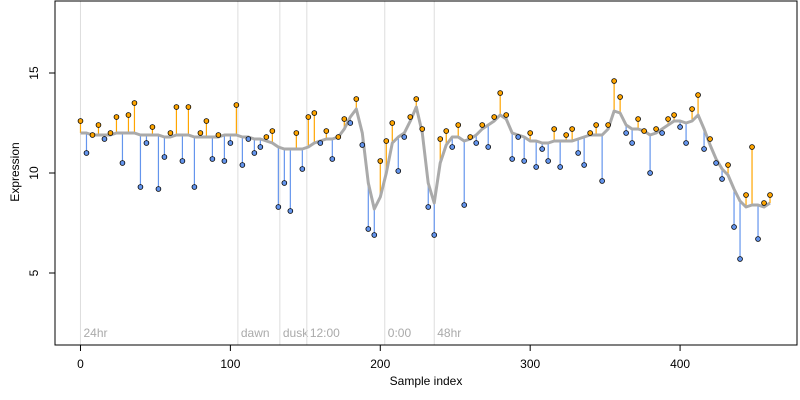 This screenshot has width=800, height=400. I want to click on marker-label: 24hr, so click(95, 333).